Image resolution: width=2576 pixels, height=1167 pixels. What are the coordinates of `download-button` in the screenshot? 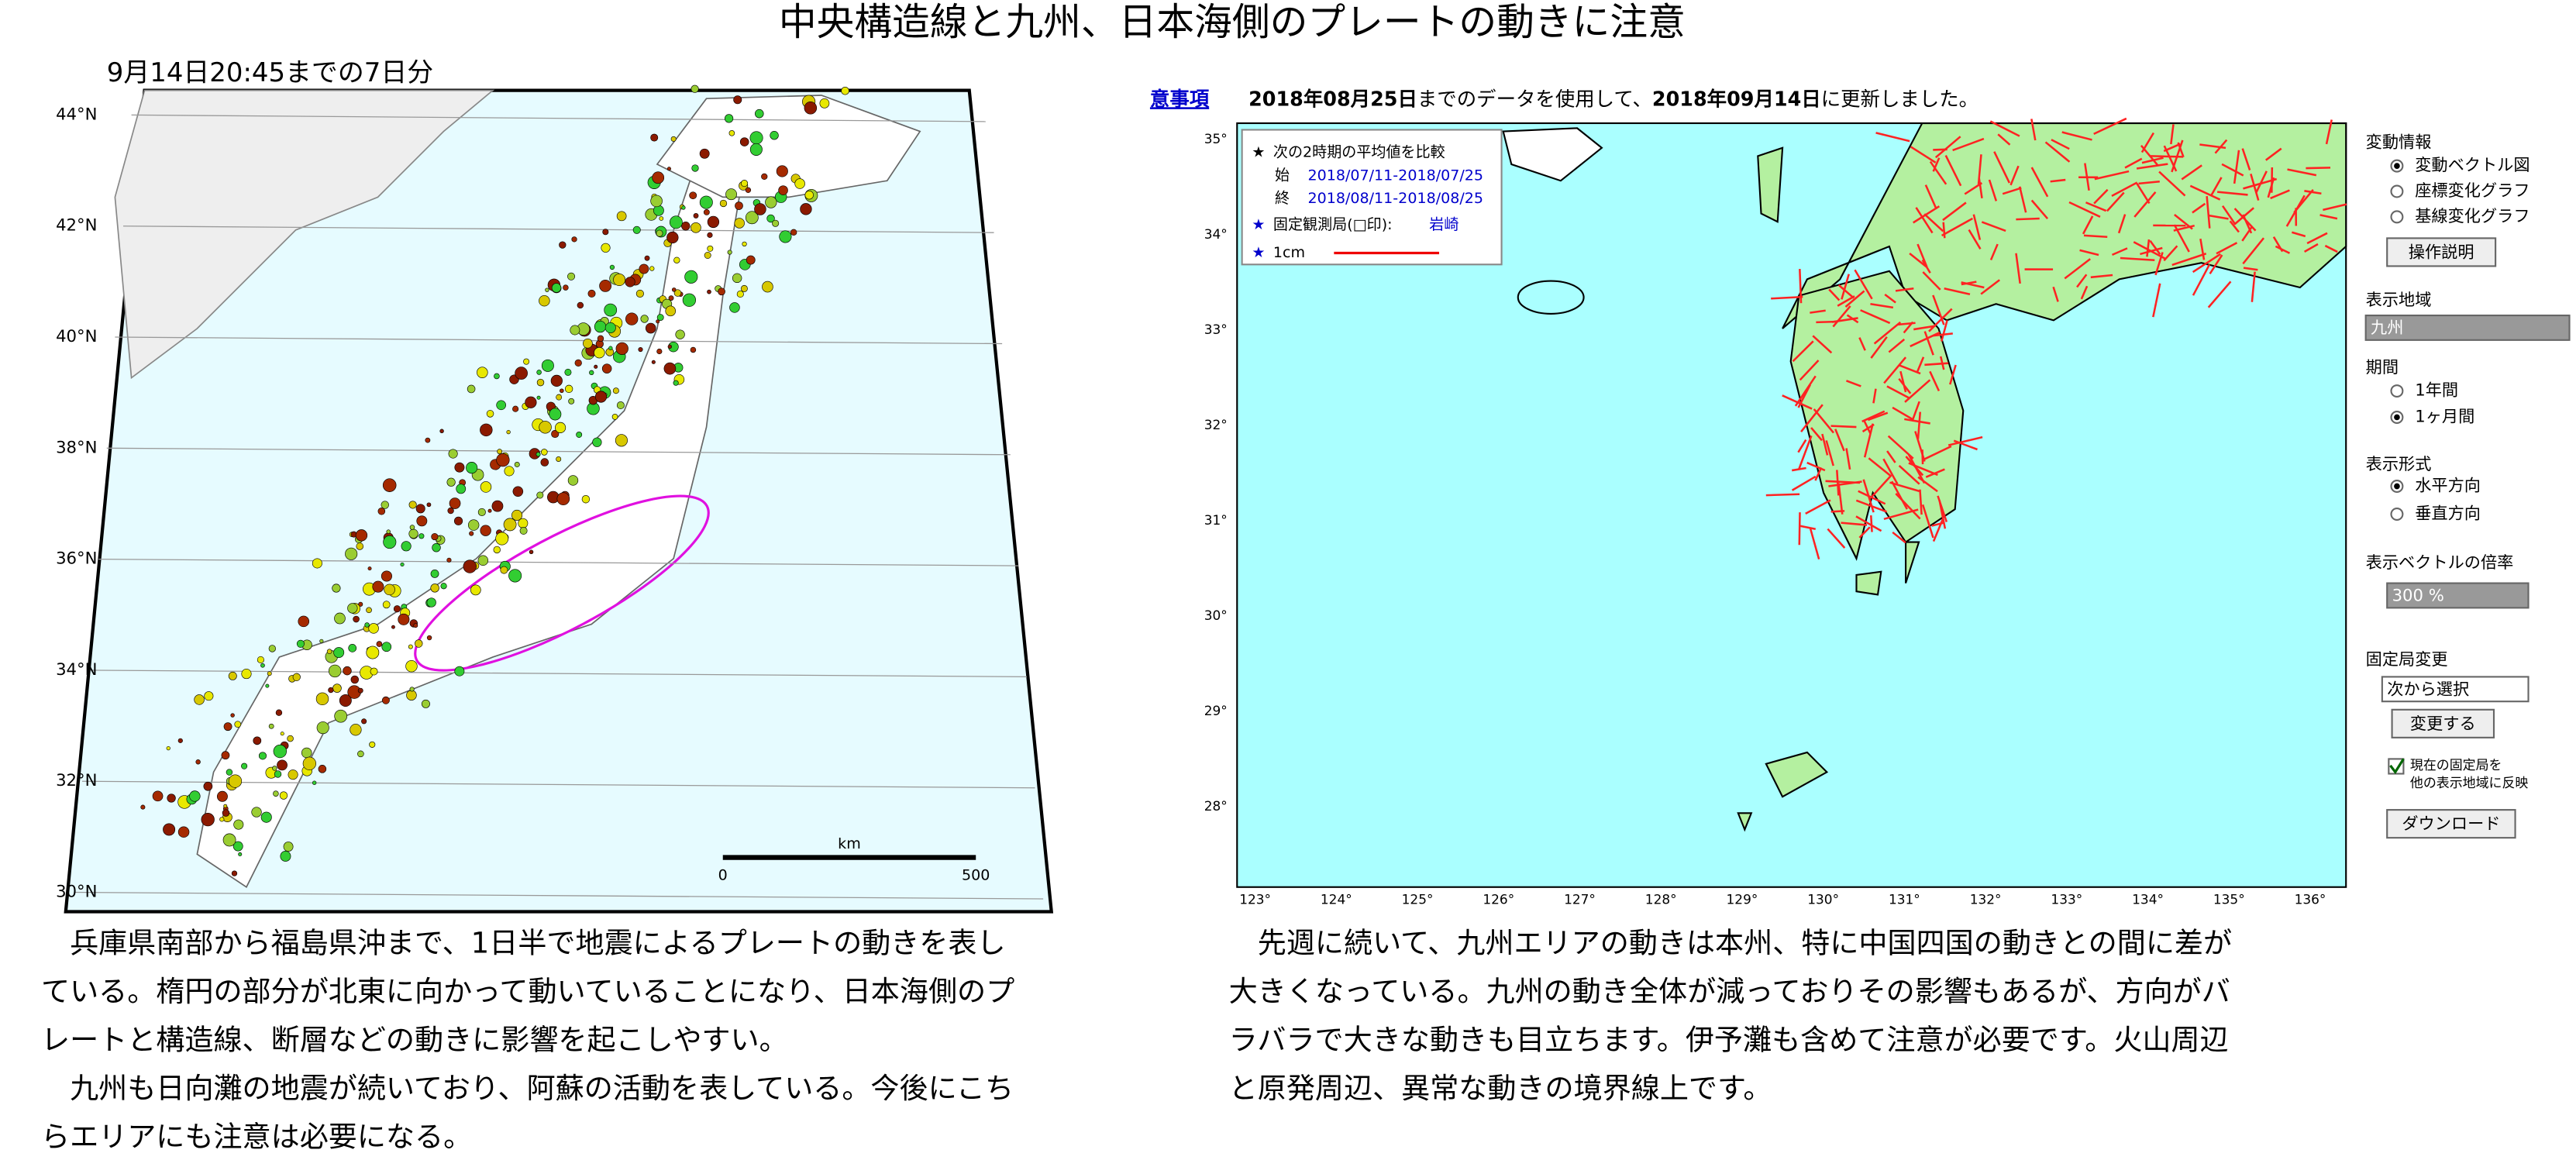 It's located at (2451, 824).